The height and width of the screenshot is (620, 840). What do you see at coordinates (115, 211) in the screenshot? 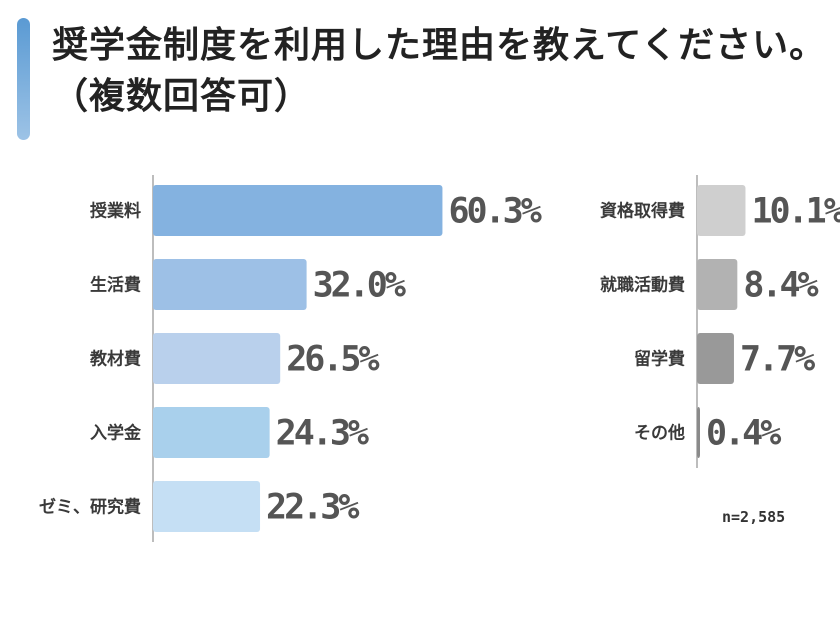
I see `category-label: 授業料` at bounding box center [115, 211].